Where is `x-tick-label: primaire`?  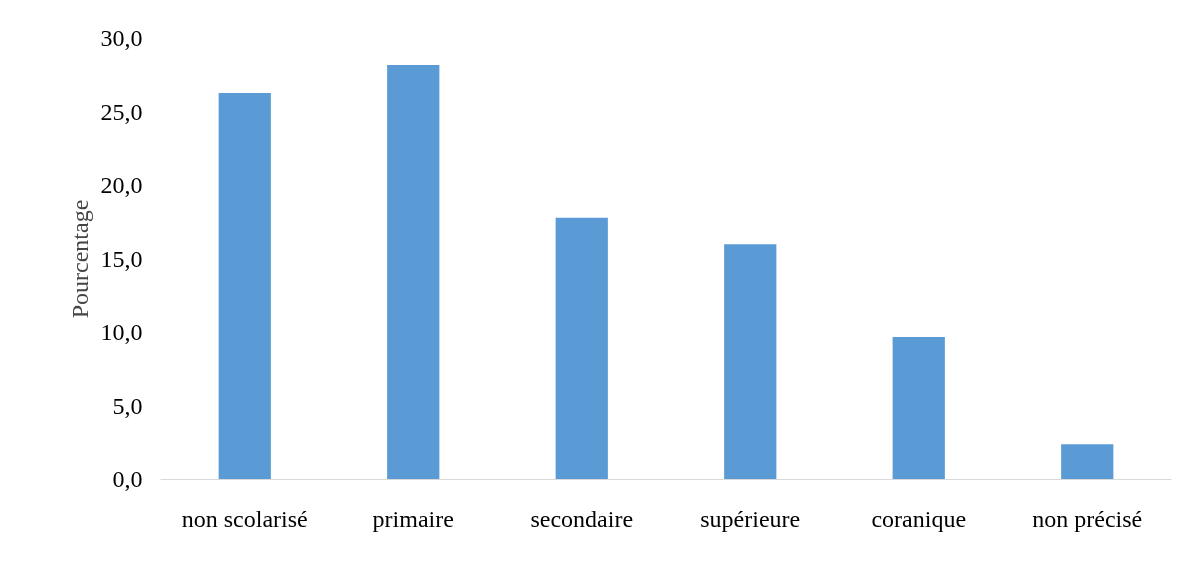
x-tick-label: primaire is located at coordinates (413, 518).